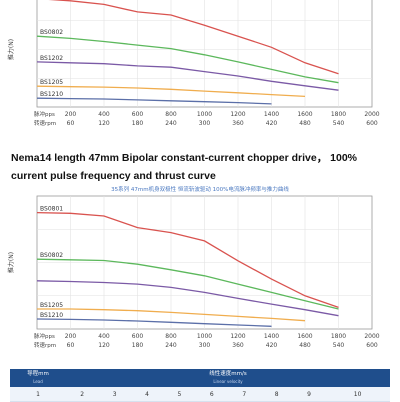  What do you see at coordinates (228, 381) in the screenshot?
I see `velocity-subtitle: Linear velocity` at bounding box center [228, 381].